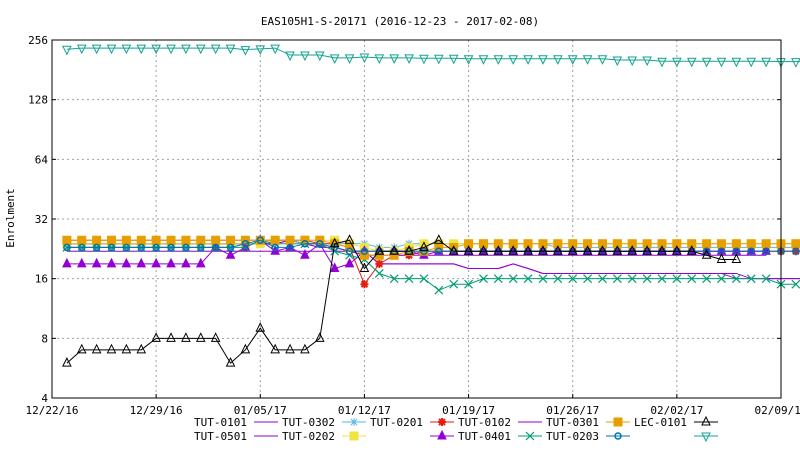 The width and height of the screenshot is (800, 450). Describe the element at coordinates (324, 436) in the screenshot. I see `legend-entry: TUT-0202` at that location.